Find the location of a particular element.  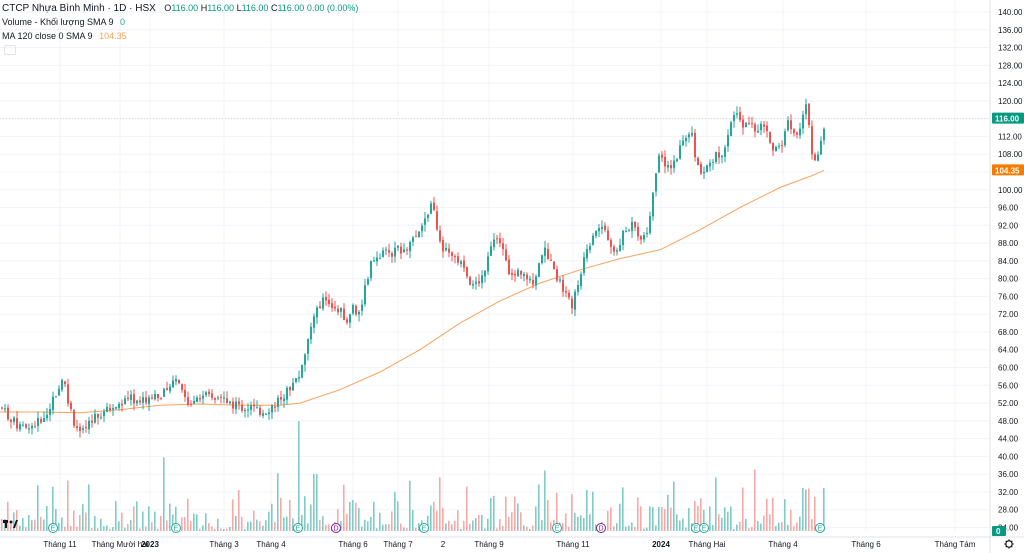

legend-row-ma: MA 120 close 0 SMA 9 104.35 is located at coordinates (64, 36).